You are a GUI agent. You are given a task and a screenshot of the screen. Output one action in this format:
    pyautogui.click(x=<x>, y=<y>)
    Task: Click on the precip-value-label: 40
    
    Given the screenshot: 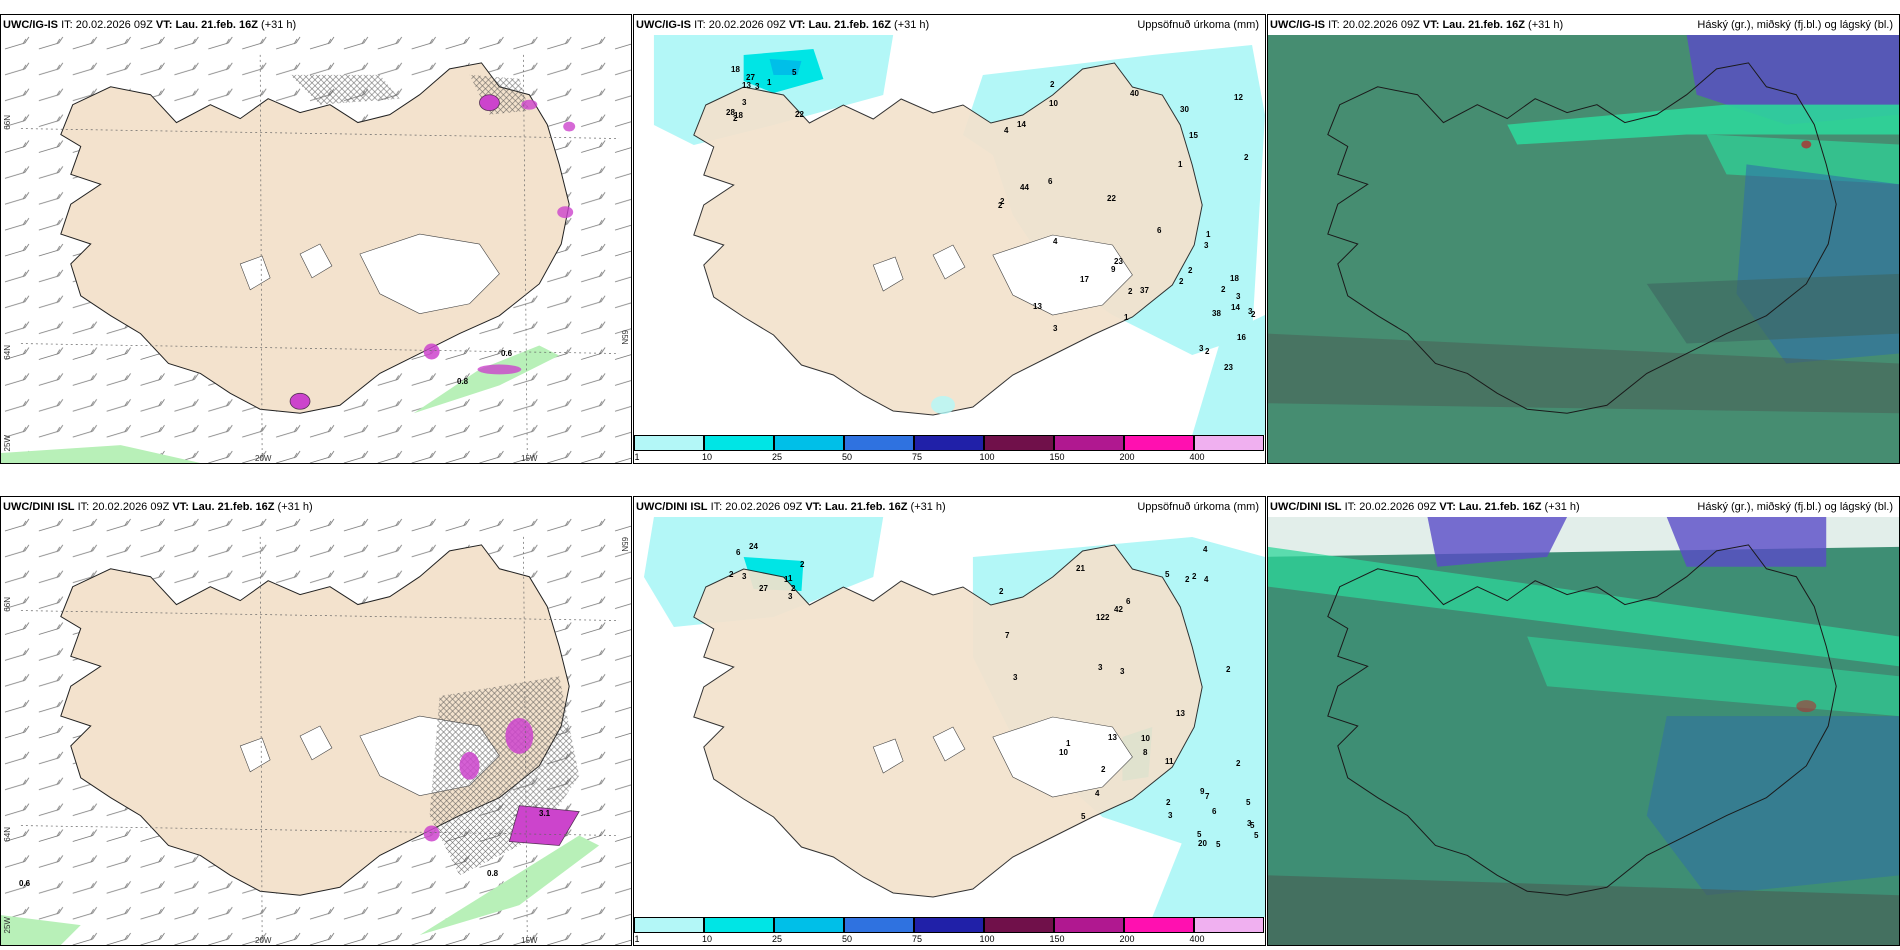 What is the action you would take?
    pyautogui.click(x=1134, y=93)
    